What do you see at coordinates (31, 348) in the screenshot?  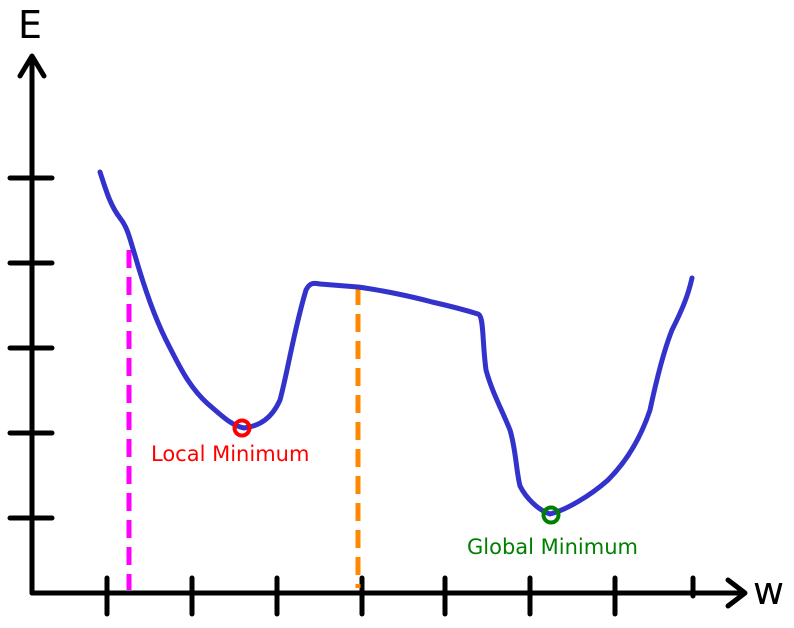 I see `y-ticks` at bounding box center [31, 348].